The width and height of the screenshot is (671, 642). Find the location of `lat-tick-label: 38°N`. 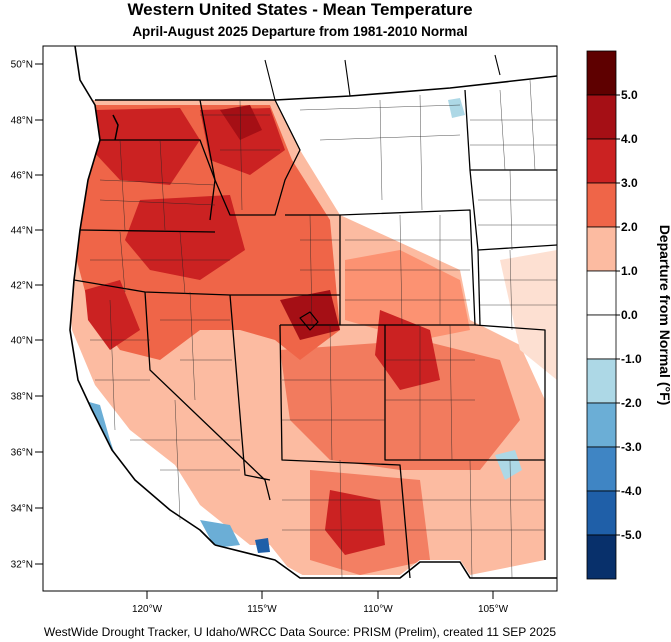

lat-tick-label: 38°N is located at coordinates (22, 397).